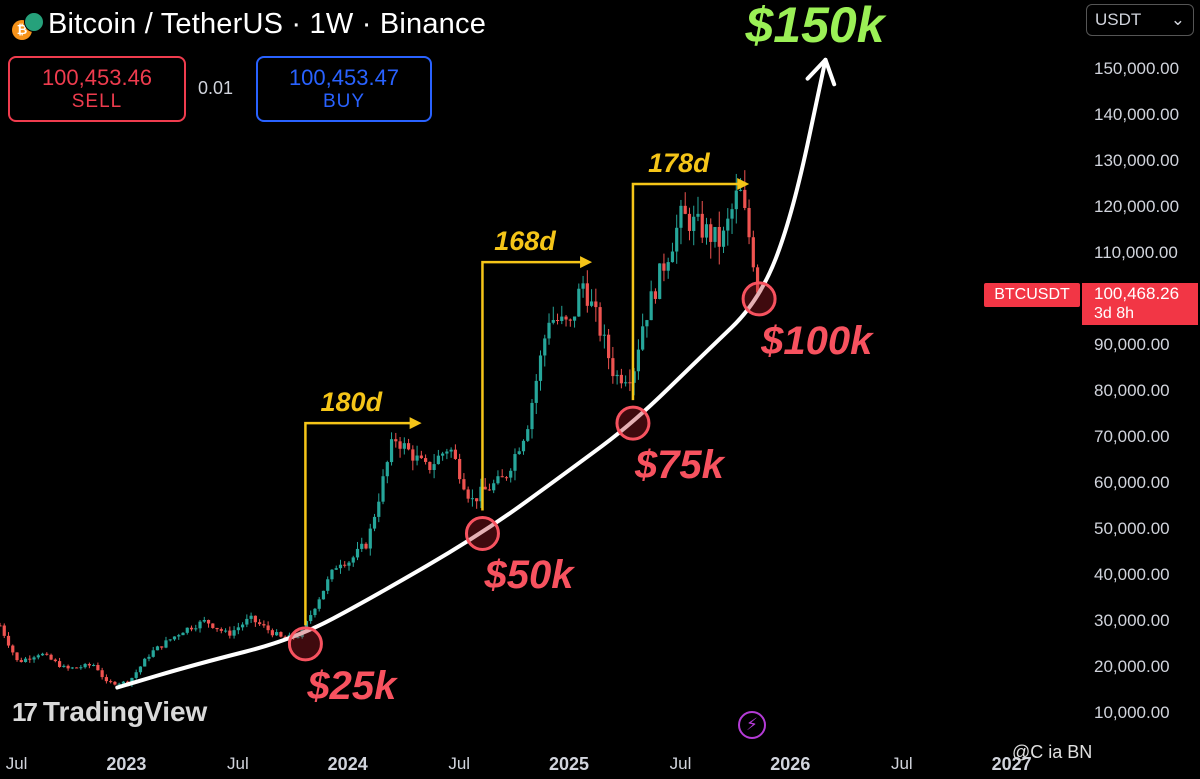  I want to click on buy-label: BUY, so click(344, 101).